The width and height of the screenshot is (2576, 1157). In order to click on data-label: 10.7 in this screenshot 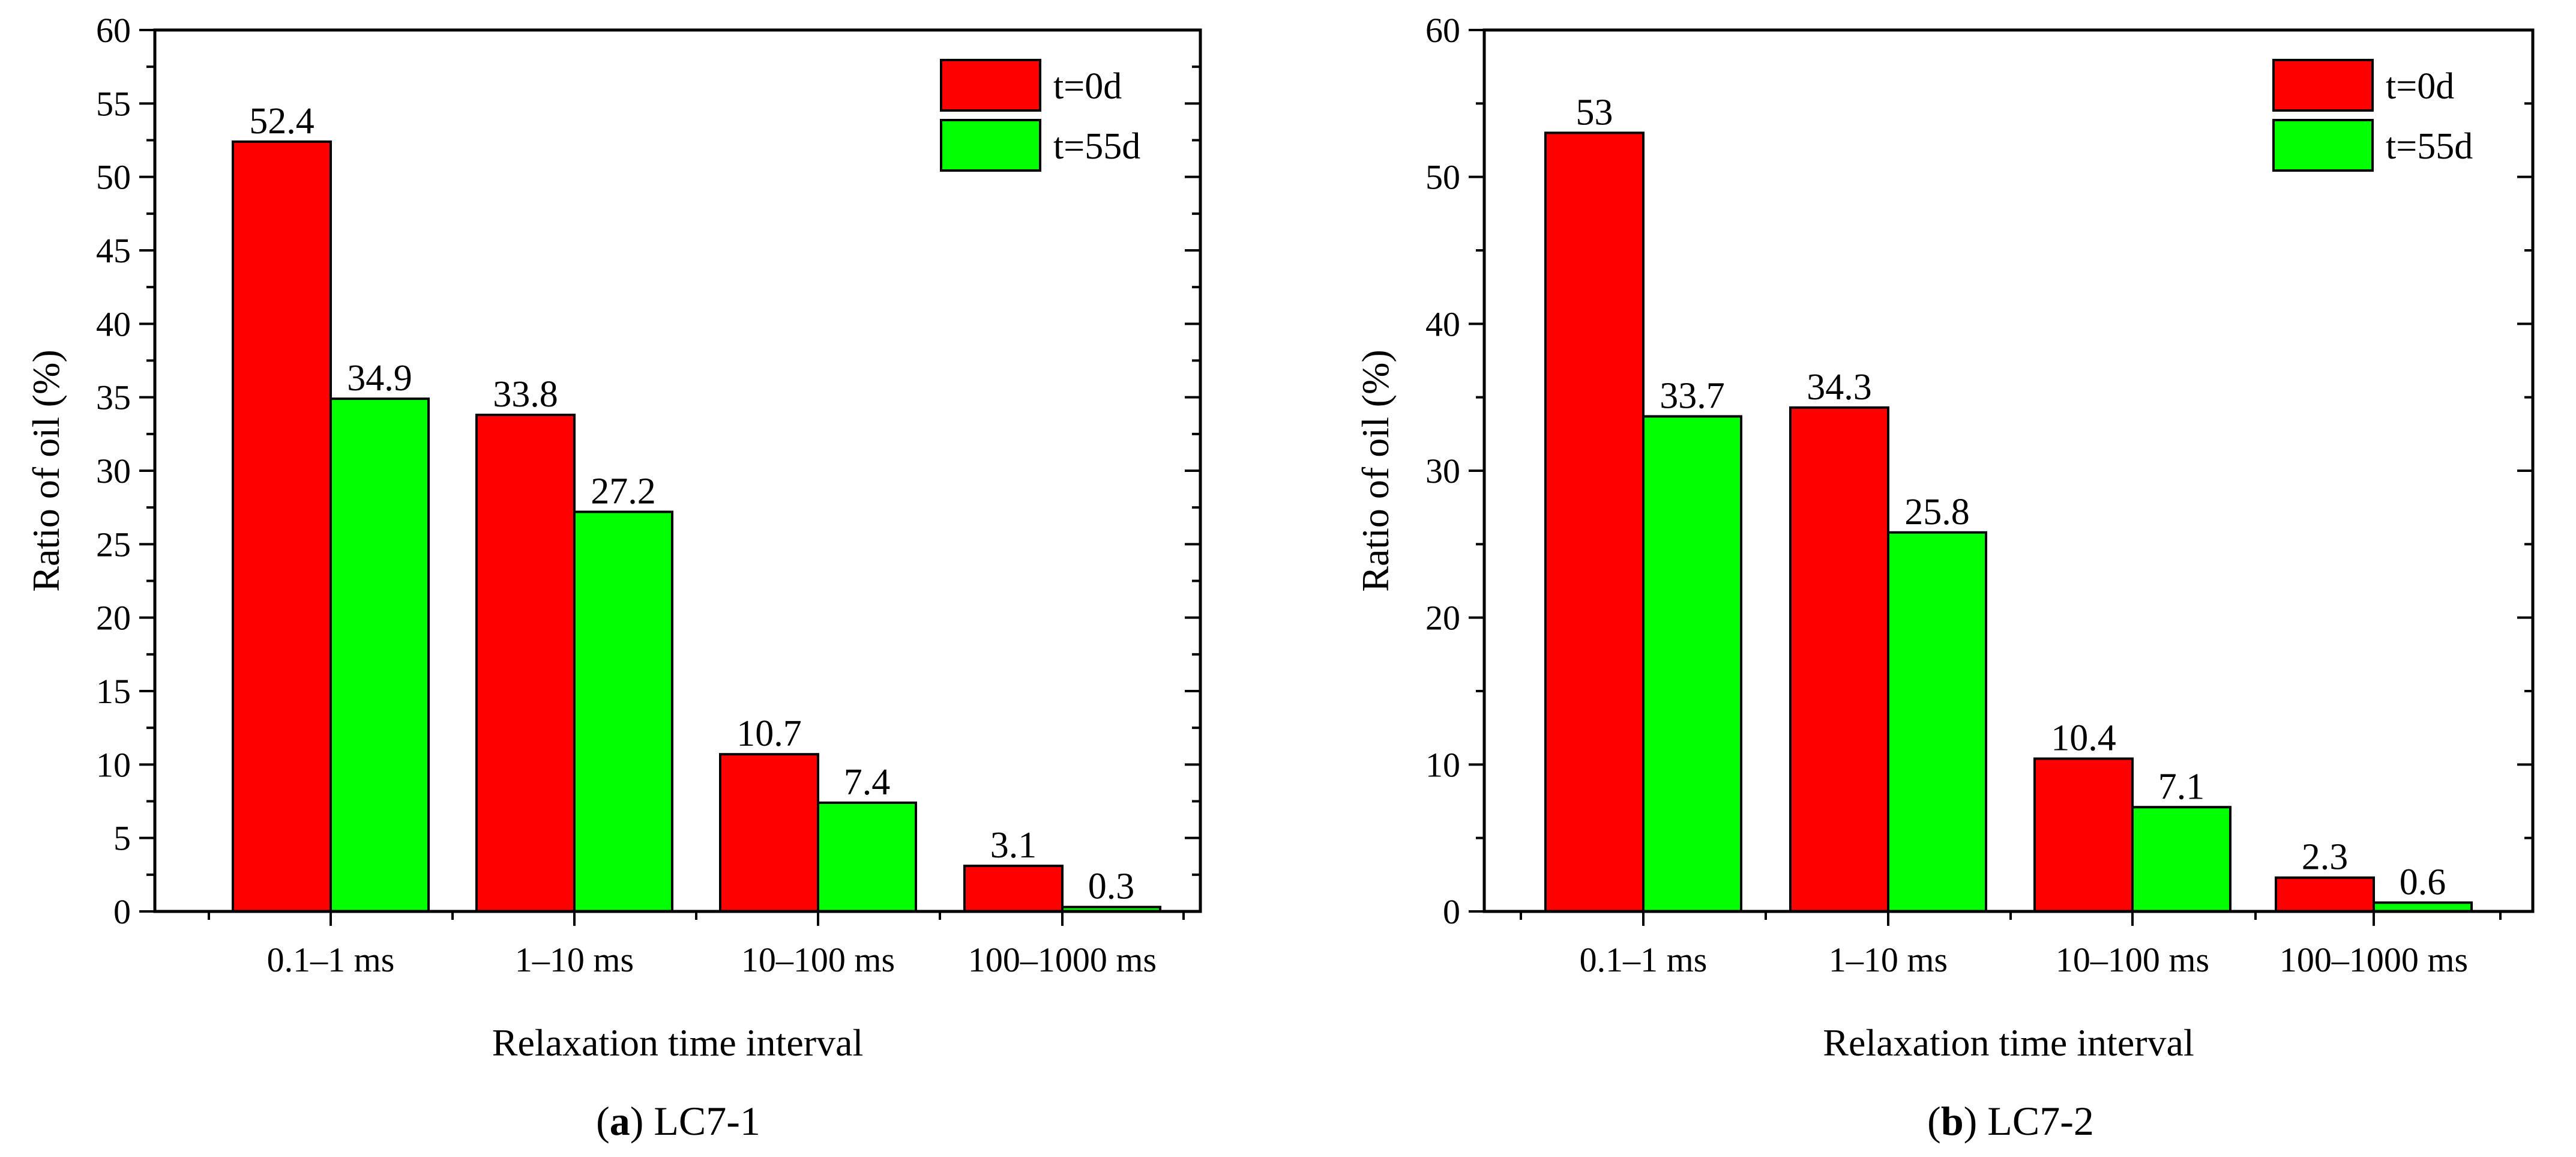, I will do `click(769, 733)`.